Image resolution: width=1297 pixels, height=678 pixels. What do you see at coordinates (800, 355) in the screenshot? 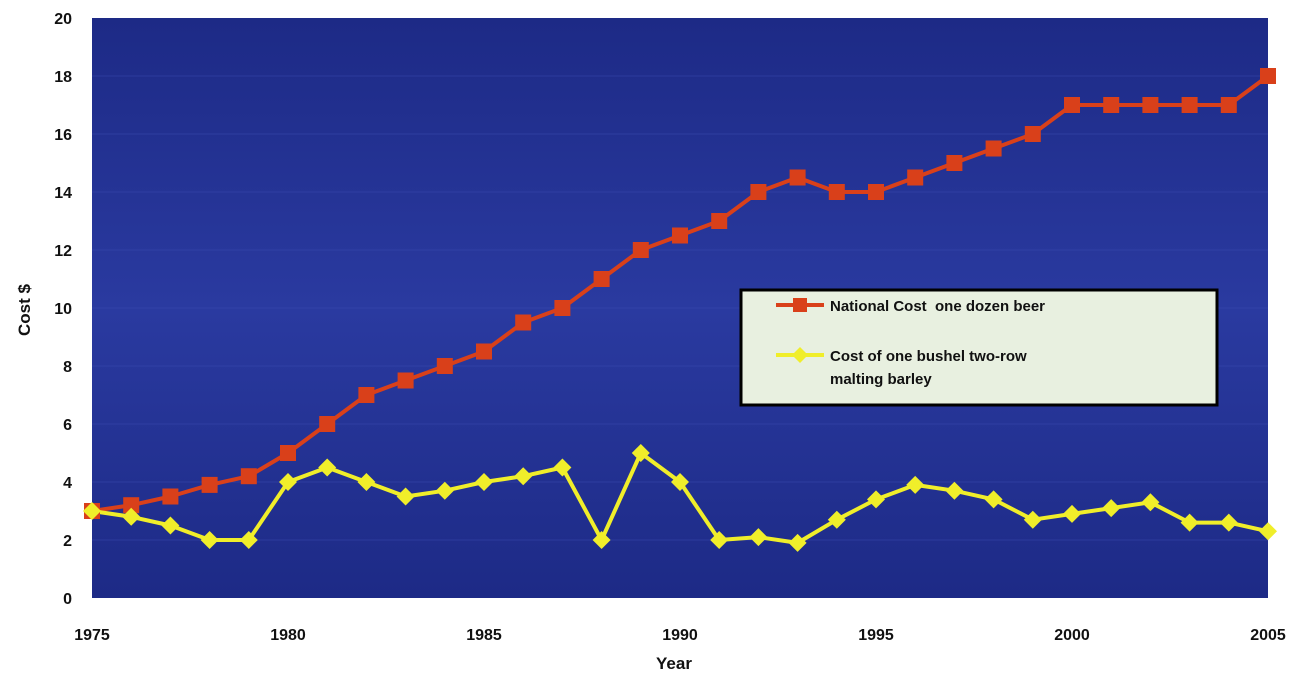
I see `legend-barley-marker` at bounding box center [800, 355].